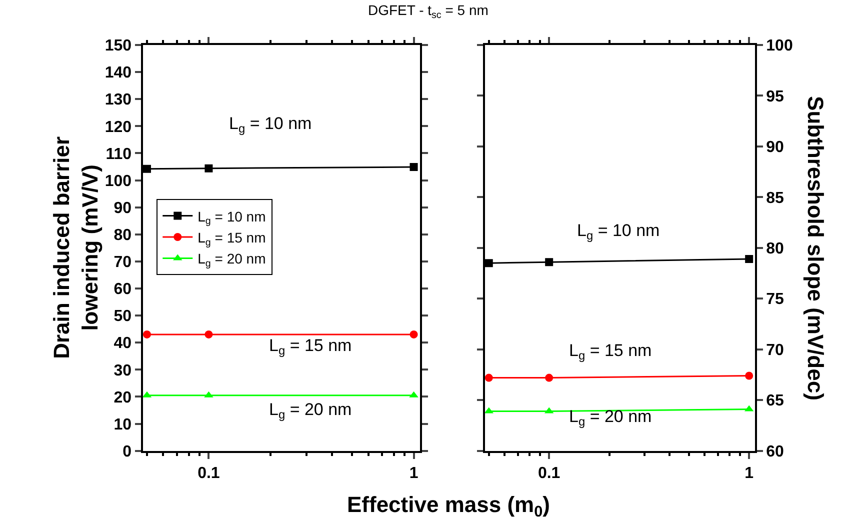  I want to click on chart-title: DGFET - t$_{sc}$ = 5 nm, so click(428, 11).